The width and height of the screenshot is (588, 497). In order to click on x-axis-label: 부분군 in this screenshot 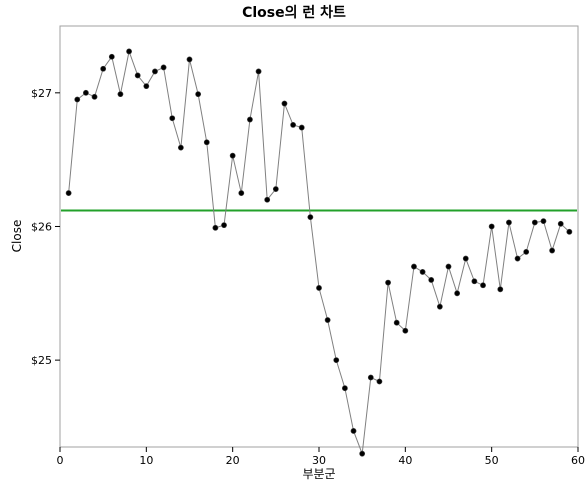, I will do `click(318, 474)`.